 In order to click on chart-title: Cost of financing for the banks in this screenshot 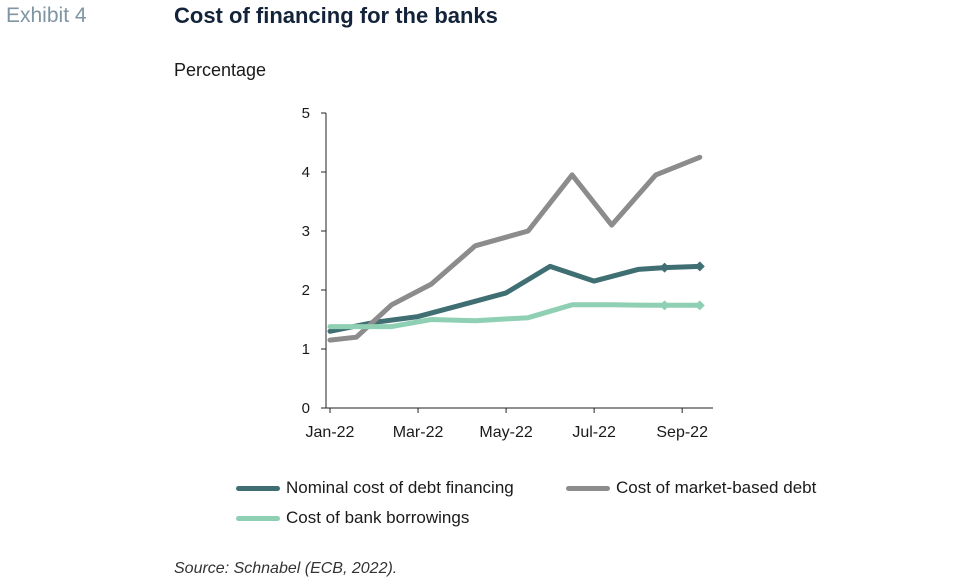, I will do `click(336, 15)`.